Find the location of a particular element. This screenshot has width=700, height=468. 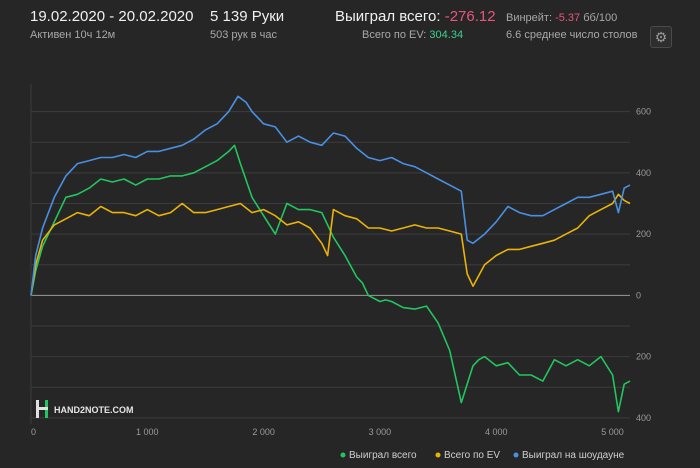

active-time: Активен 10ч 12м is located at coordinates (73, 35).